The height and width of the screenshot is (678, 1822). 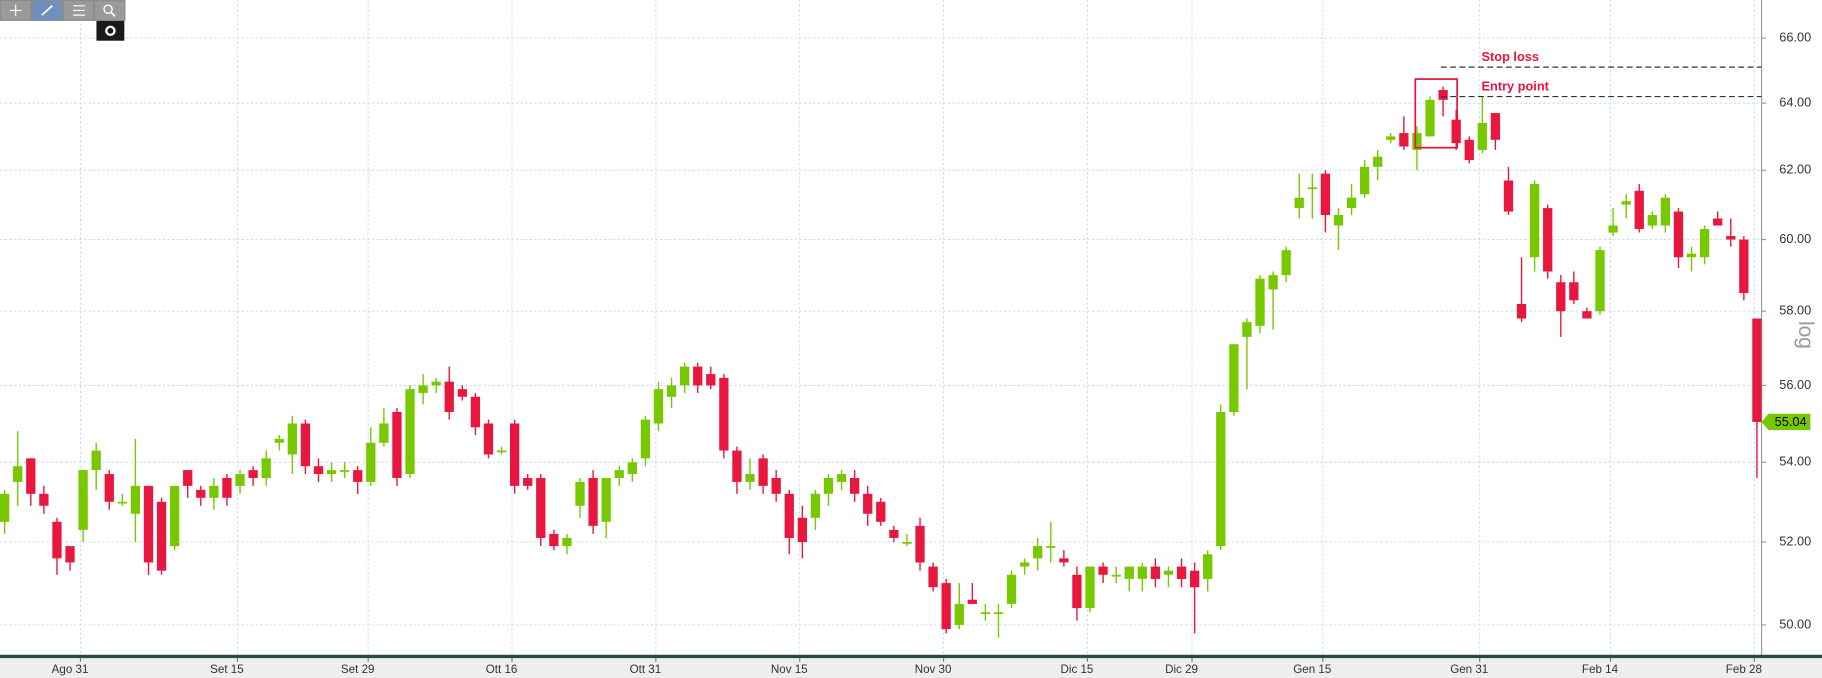 What do you see at coordinates (1795, 461) in the screenshot?
I see `y-tick-label: 54.00` at bounding box center [1795, 461].